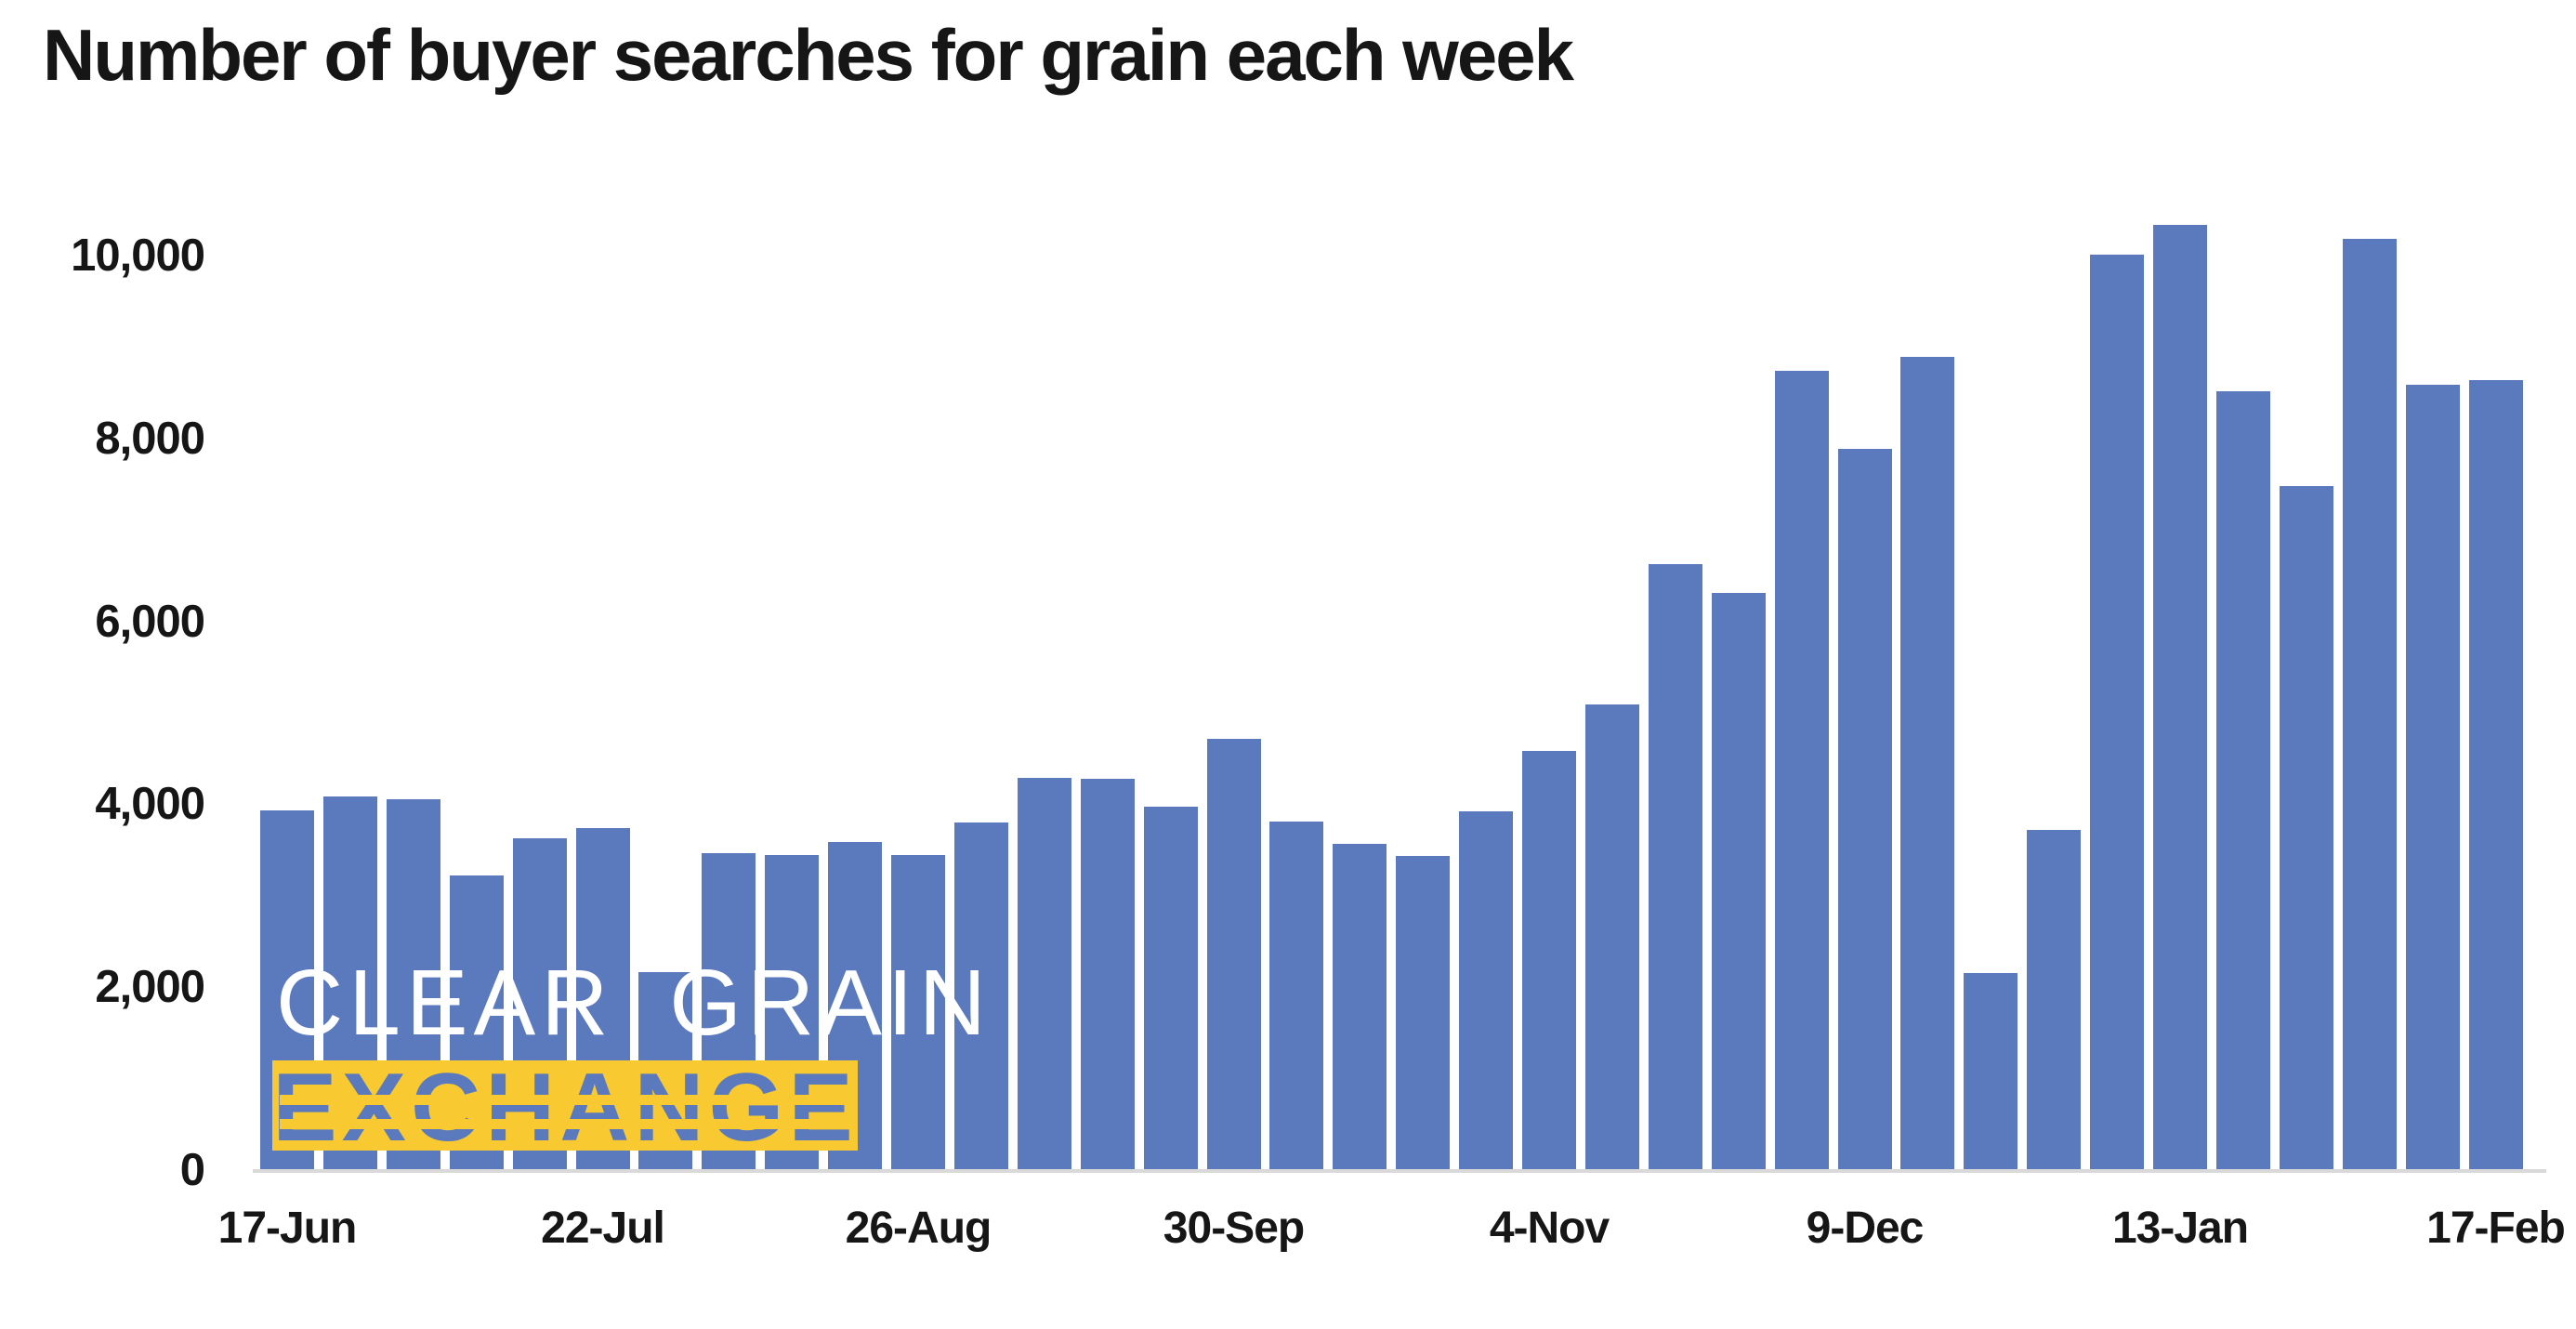 This screenshot has height=1329, width=2576. What do you see at coordinates (150, 621) in the screenshot?
I see `y-axis-label-6,000: 6,000` at bounding box center [150, 621].